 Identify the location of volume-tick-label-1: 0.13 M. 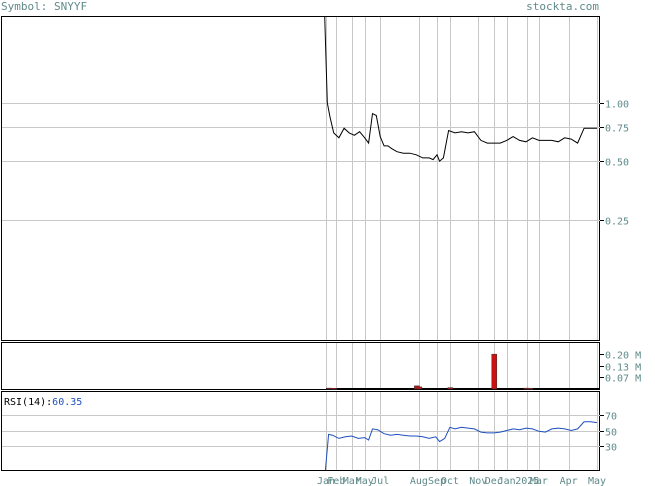
(623, 368).